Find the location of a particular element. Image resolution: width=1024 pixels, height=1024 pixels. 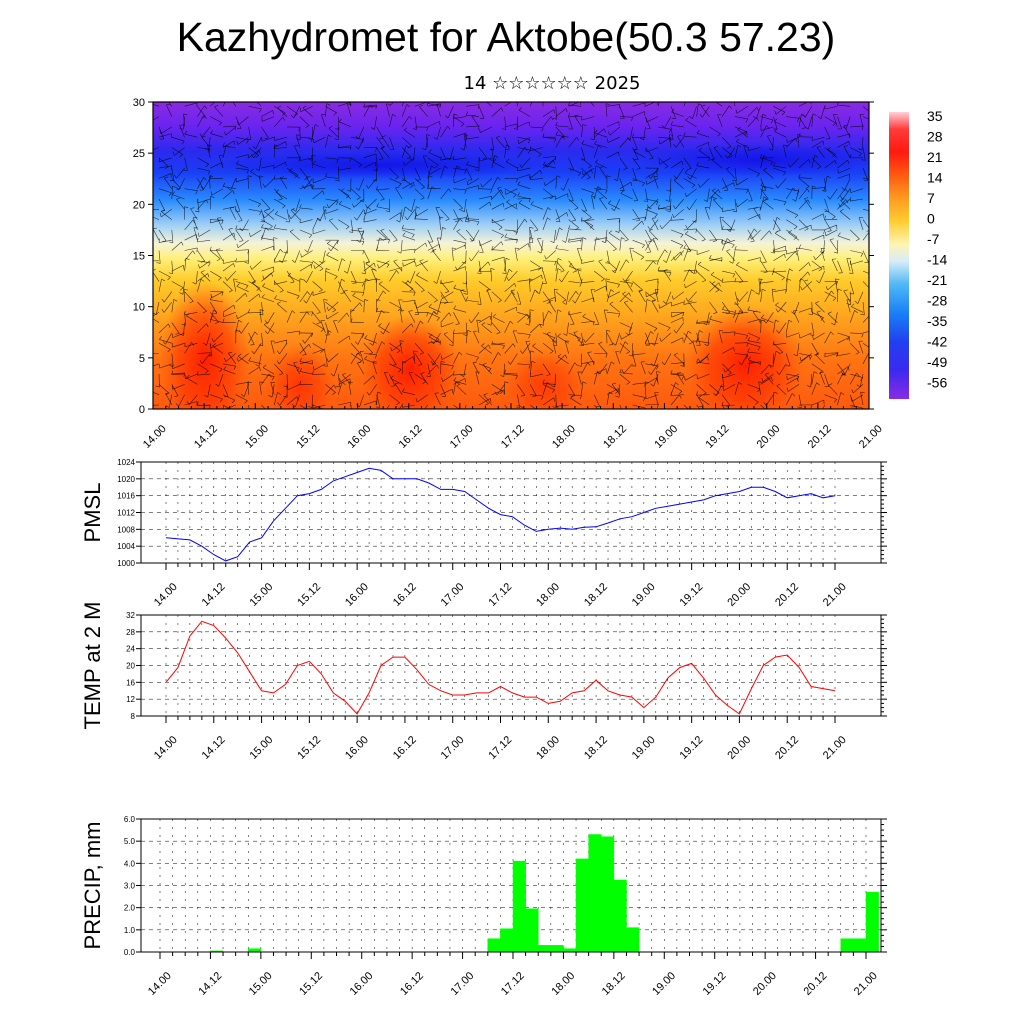

x-tick-label: 16.00 is located at coordinates (359, 437).